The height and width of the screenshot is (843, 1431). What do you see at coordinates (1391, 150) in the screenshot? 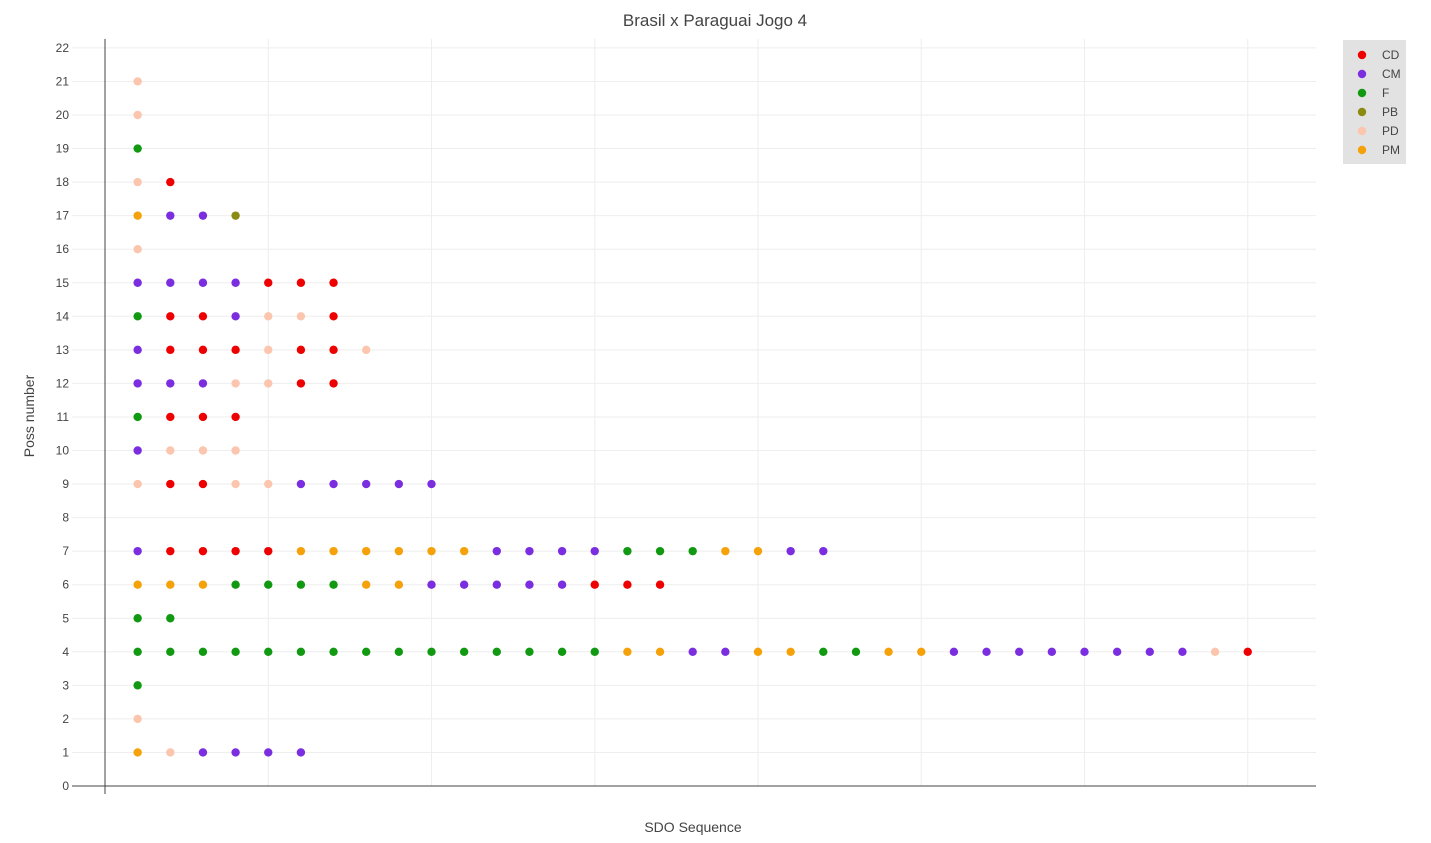
I see `legend-label-pm: PM` at bounding box center [1391, 150].